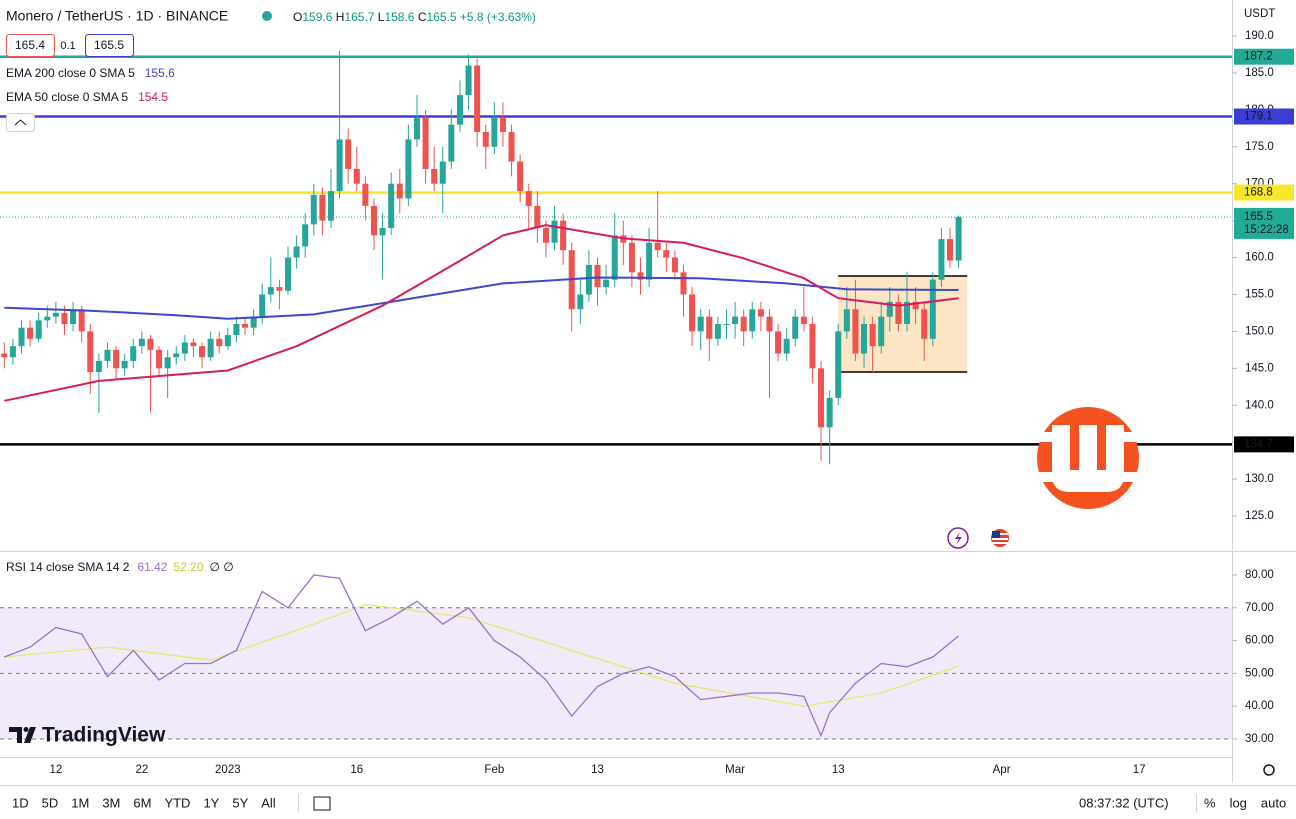 The width and height of the screenshot is (1296, 819). I want to click on settings-icon, so click(1269, 770).